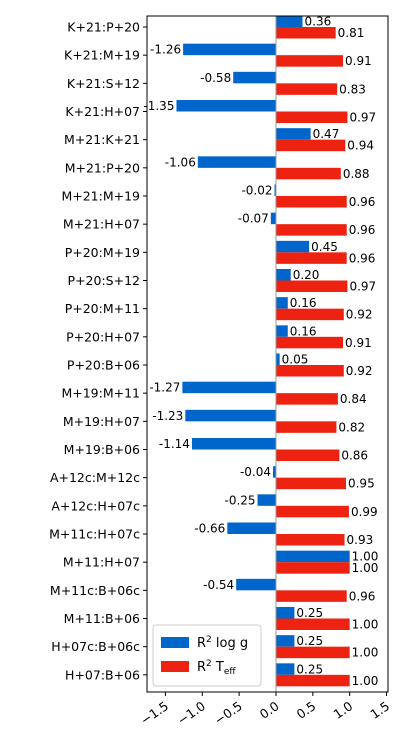 This screenshot has height=747, width=415. I want to click on data-label: -0.25, so click(239, 500).